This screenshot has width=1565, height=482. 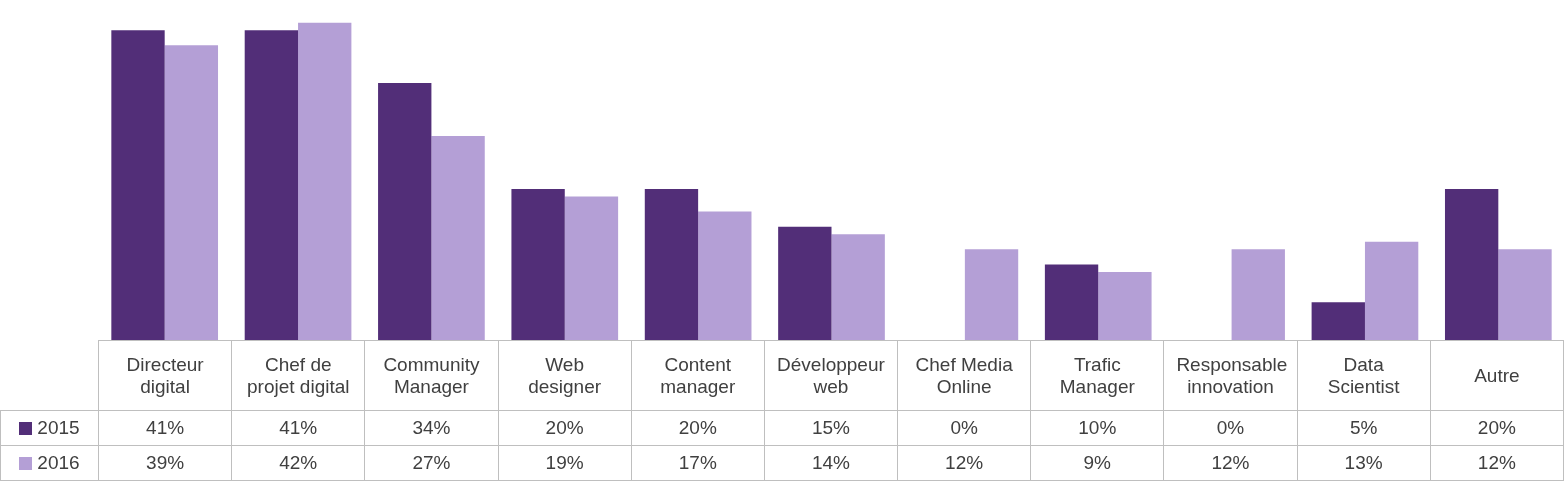 I want to click on data-label: 42%, so click(x=298, y=463).